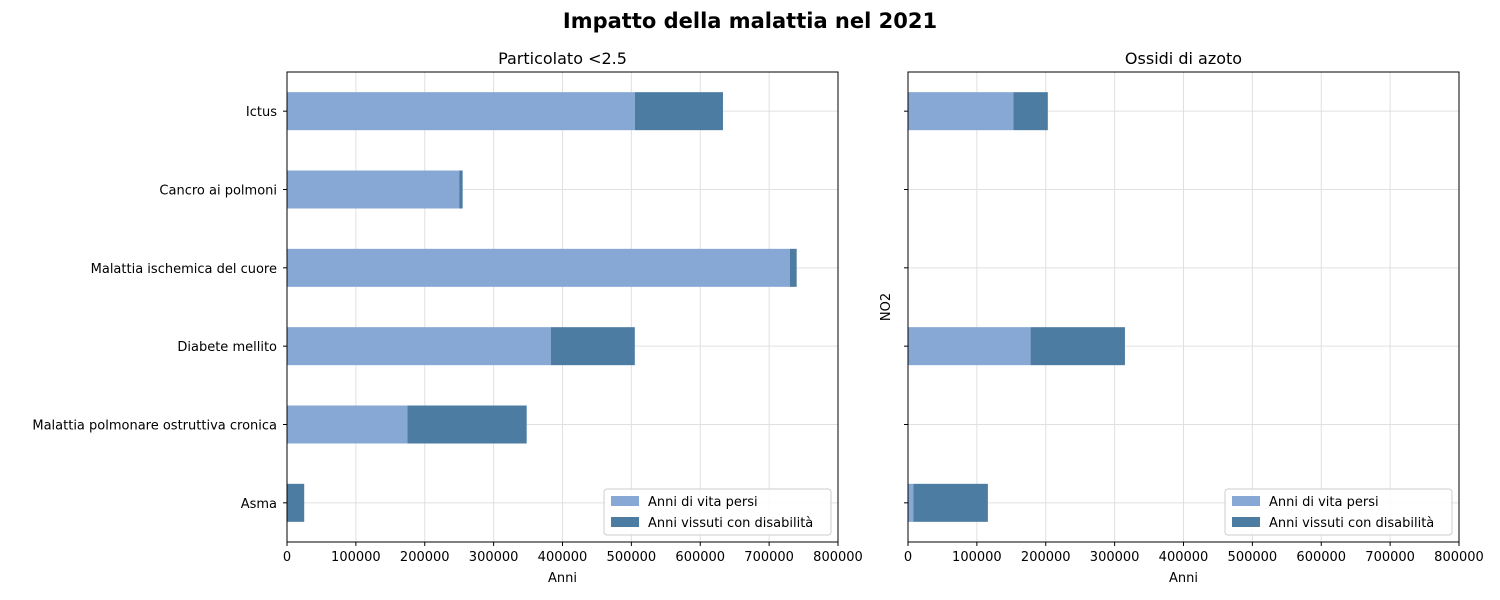 The height and width of the screenshot is (600, 1500). I want to click on panel-title: Ossidi di azoto, so click(1183, 58).